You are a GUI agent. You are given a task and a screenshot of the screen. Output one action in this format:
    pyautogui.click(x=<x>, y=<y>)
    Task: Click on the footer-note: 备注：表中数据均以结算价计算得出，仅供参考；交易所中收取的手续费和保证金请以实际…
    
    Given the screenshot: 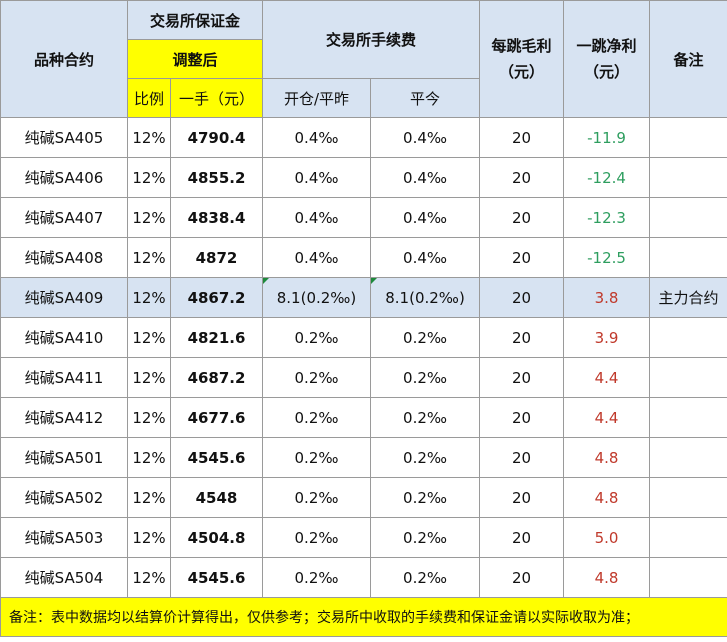 What is the action you would take?
    pyautogui.click(x=363, y=617)
    